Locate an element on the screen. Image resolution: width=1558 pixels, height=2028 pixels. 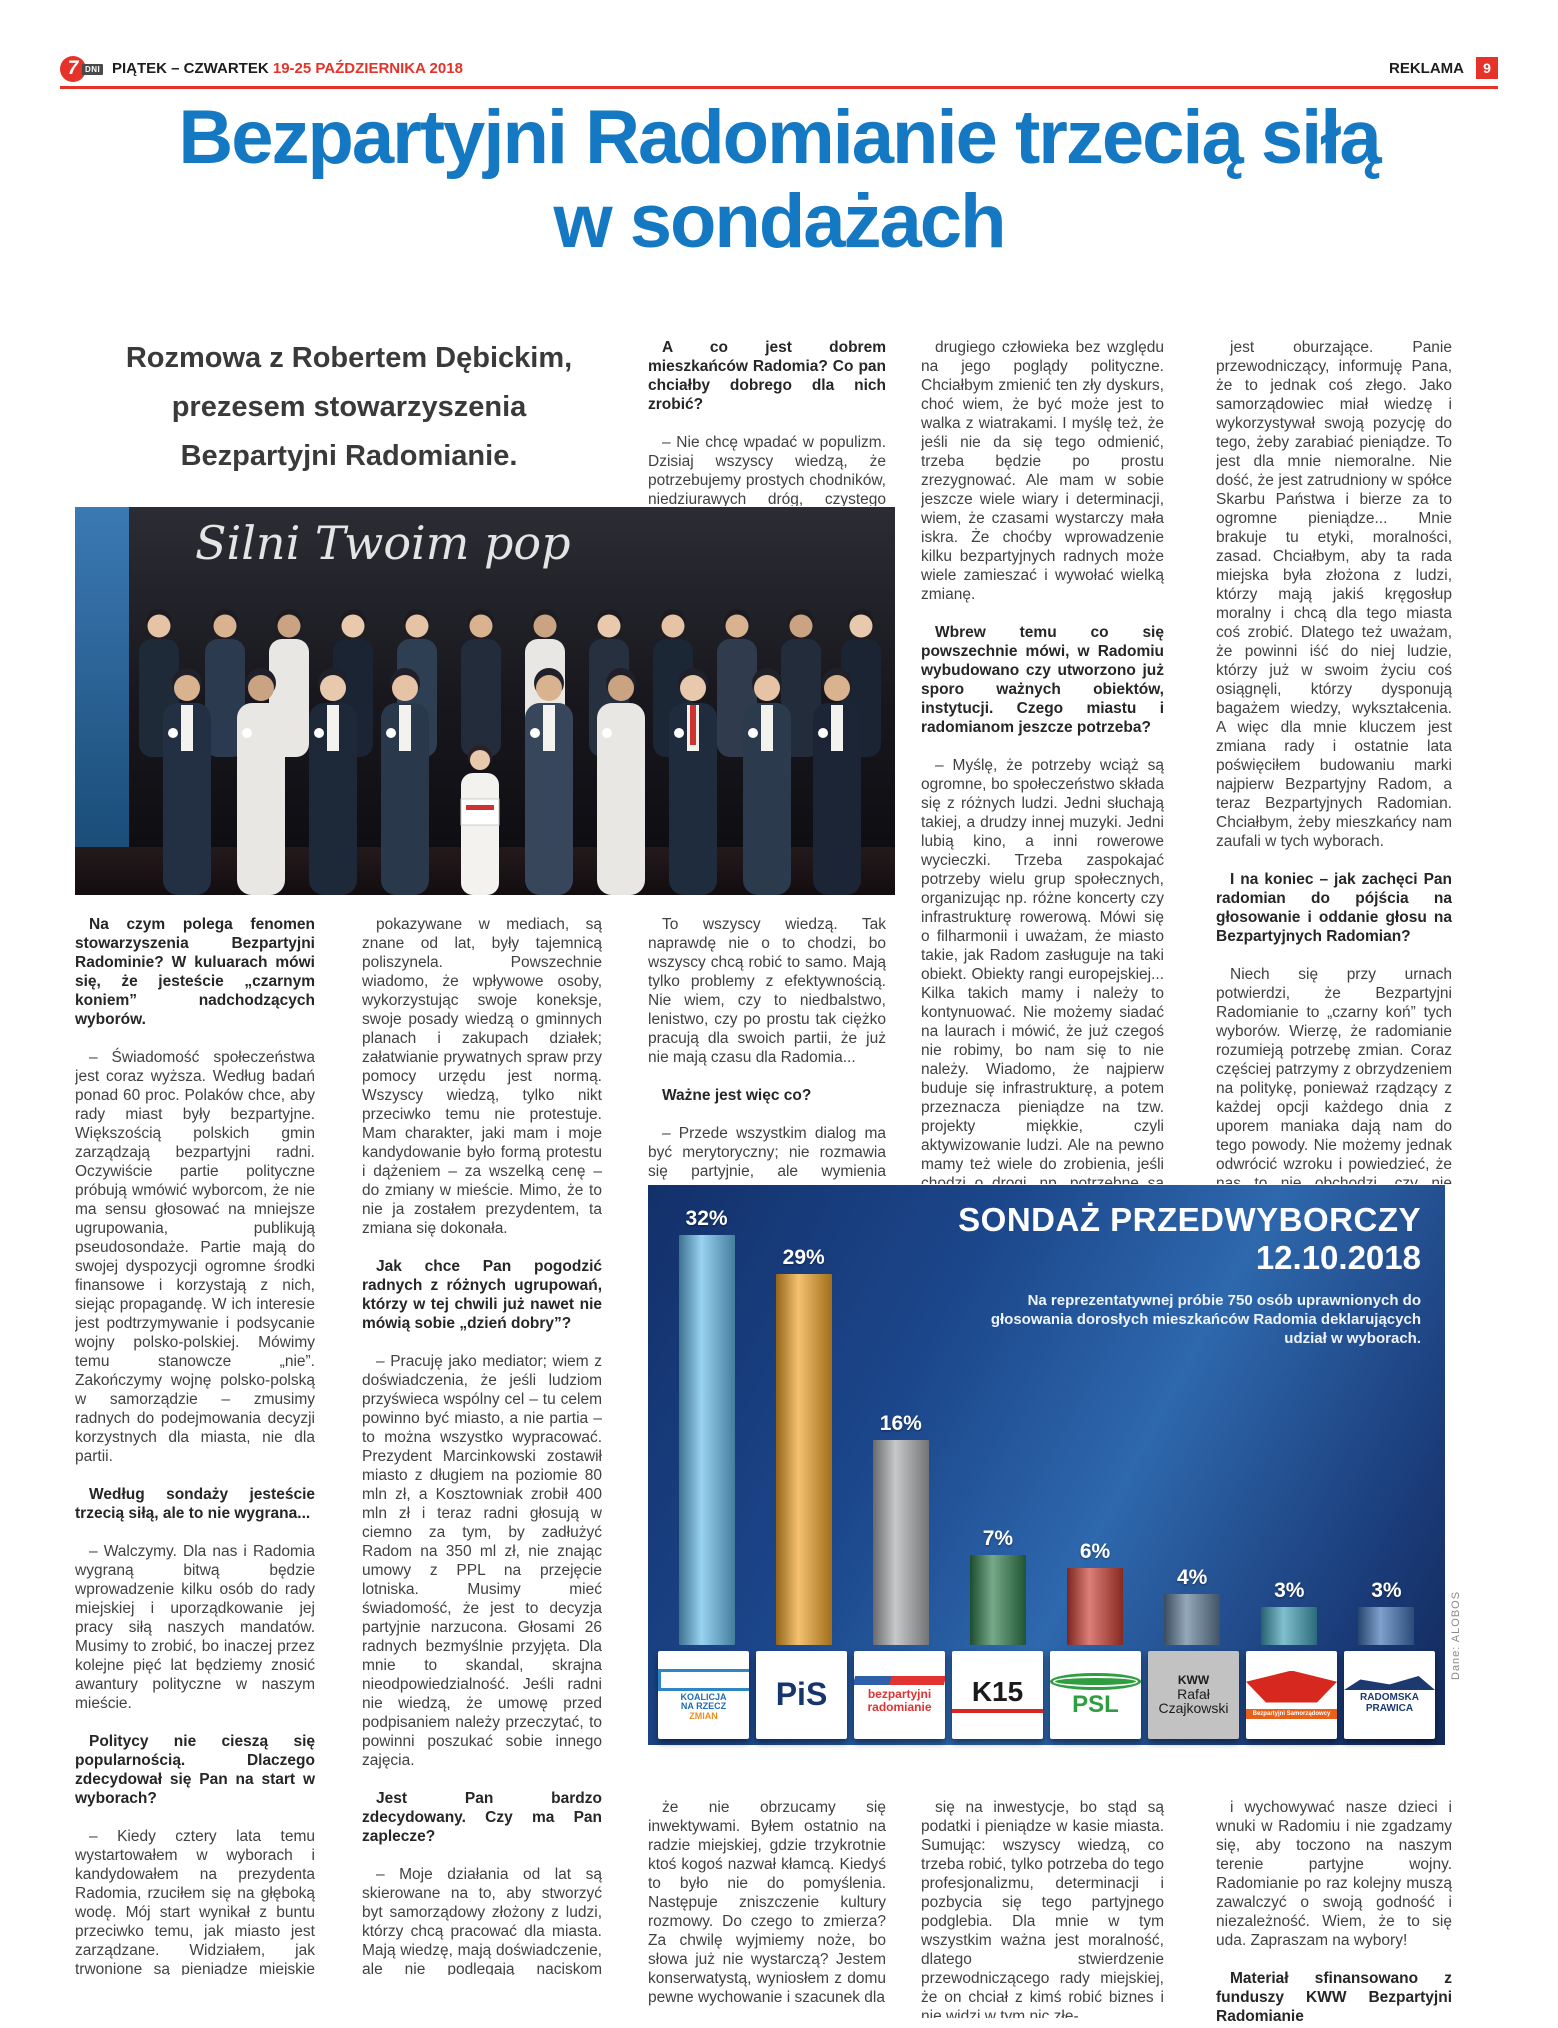
poll-value-label: 4% is located at coordinates (1192, 1577).